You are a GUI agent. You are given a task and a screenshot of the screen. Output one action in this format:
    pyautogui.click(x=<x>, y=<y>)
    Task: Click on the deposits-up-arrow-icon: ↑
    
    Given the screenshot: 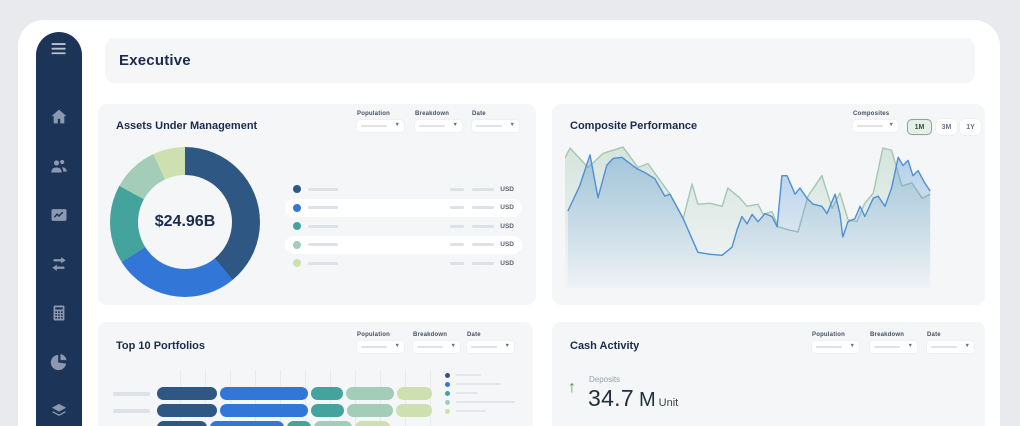 What is the action you would take?
    pyautogui.click(x=572, y=387)
    